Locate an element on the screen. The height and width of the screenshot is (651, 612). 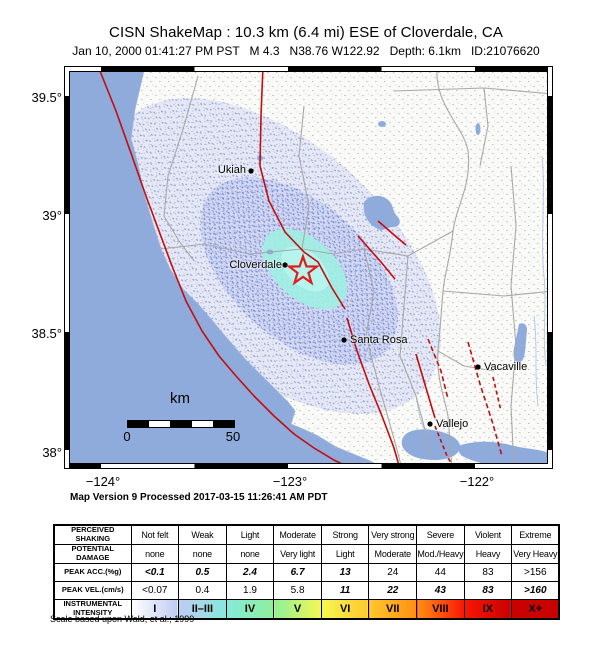
legend-cell: 24 is located at coordinates (393, 572).